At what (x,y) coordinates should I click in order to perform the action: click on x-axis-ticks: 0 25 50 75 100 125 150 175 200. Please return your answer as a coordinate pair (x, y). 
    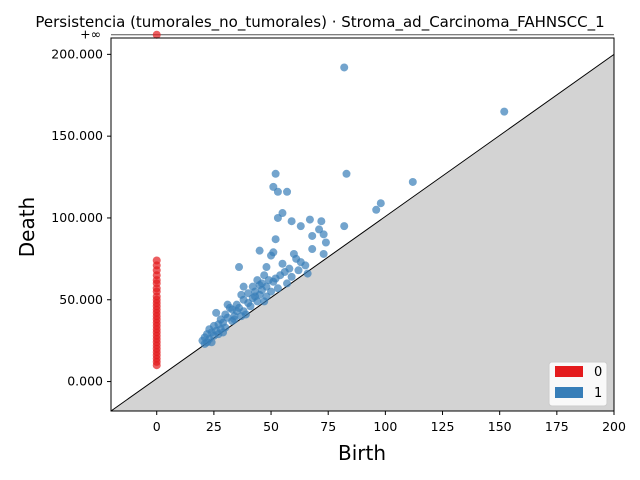
    Looking at the image, I should click on (389, 422).